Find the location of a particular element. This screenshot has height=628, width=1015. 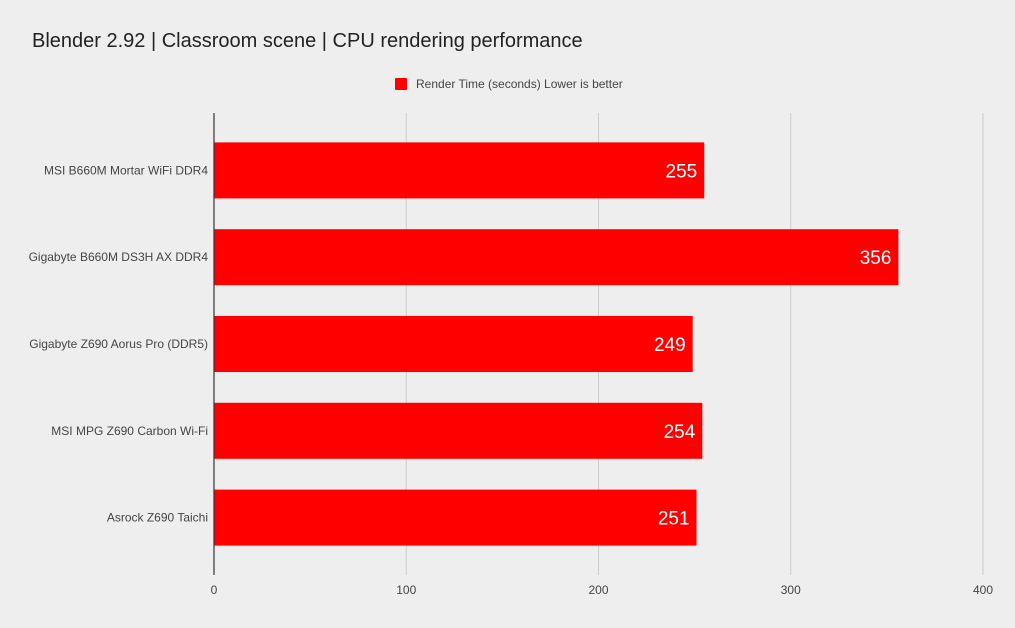

category-label: MSI MPG Z690 Carbon Wi-Fi is located at coordinates (129, 431).